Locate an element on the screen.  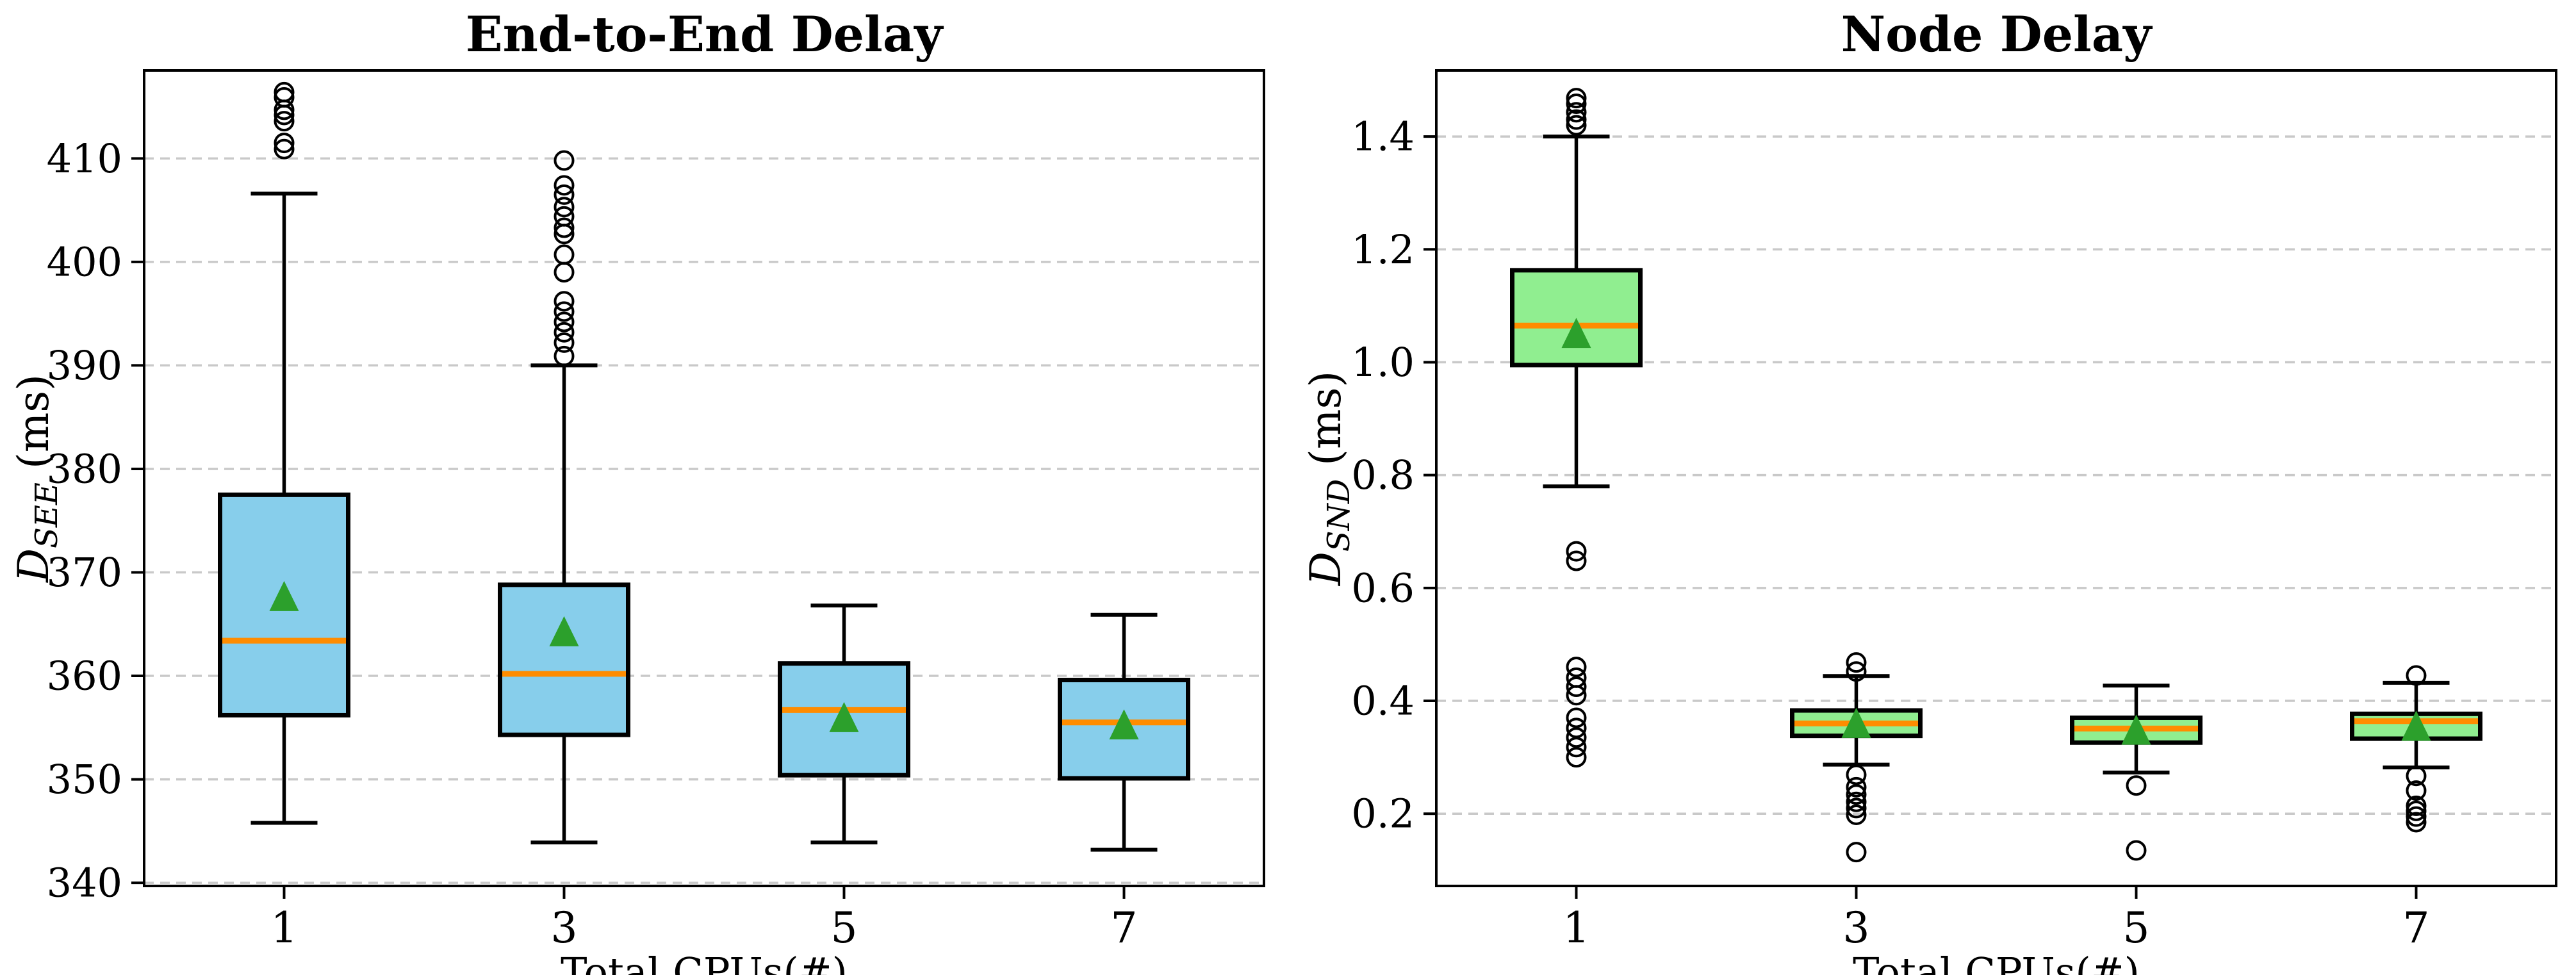
y-axis-label: DSND (ms) is located at coordinates (1329, 479).